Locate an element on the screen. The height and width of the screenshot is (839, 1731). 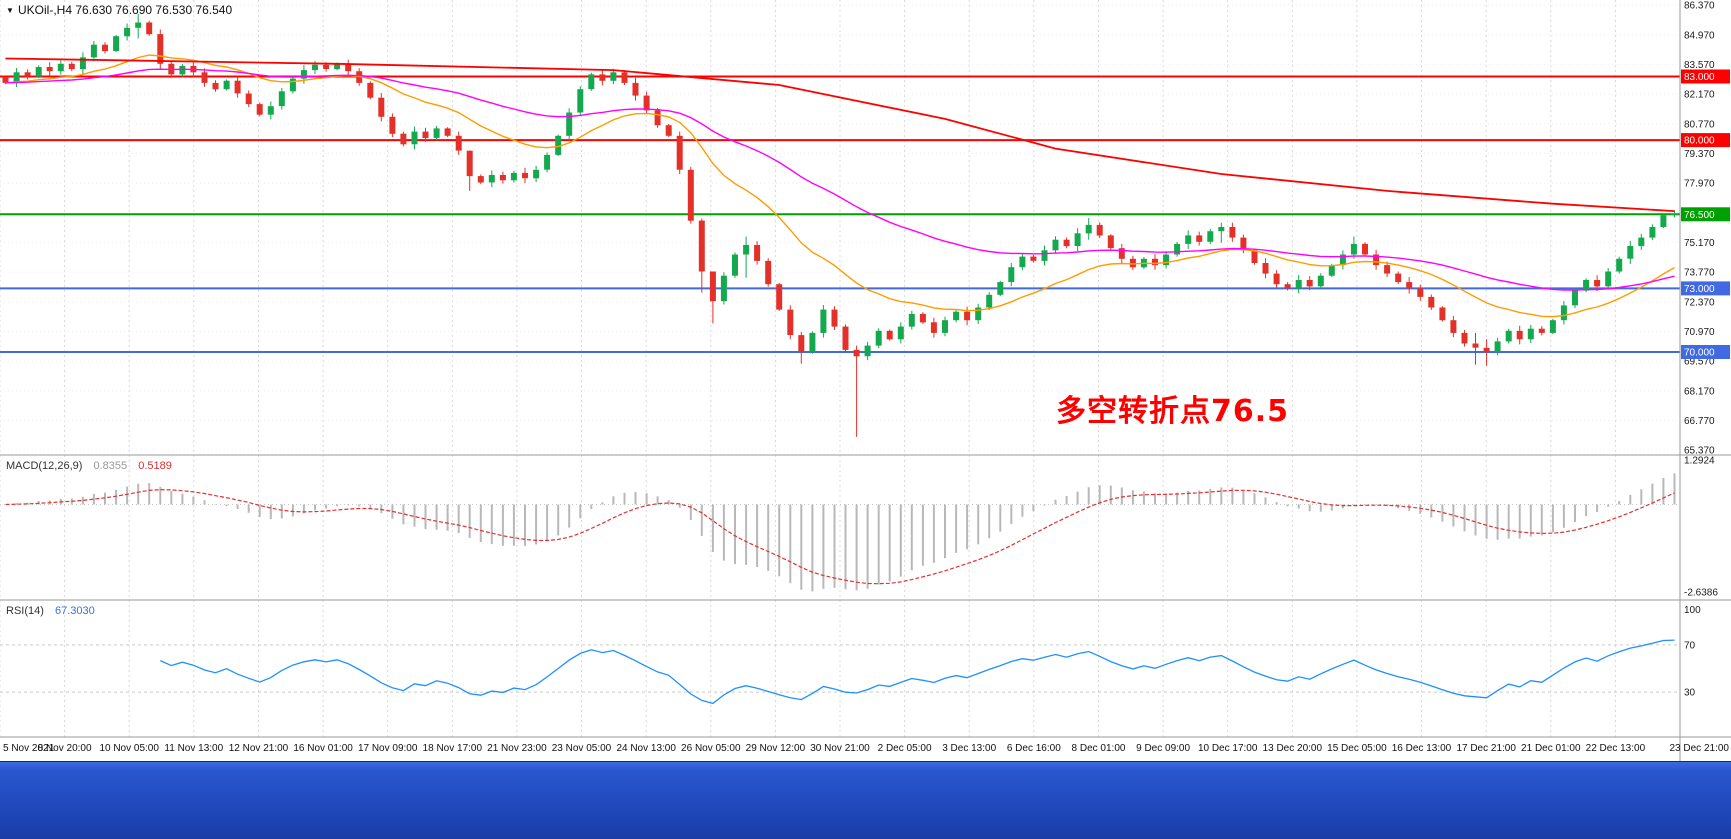
macd-indicator is located at coordinates (840, 532).